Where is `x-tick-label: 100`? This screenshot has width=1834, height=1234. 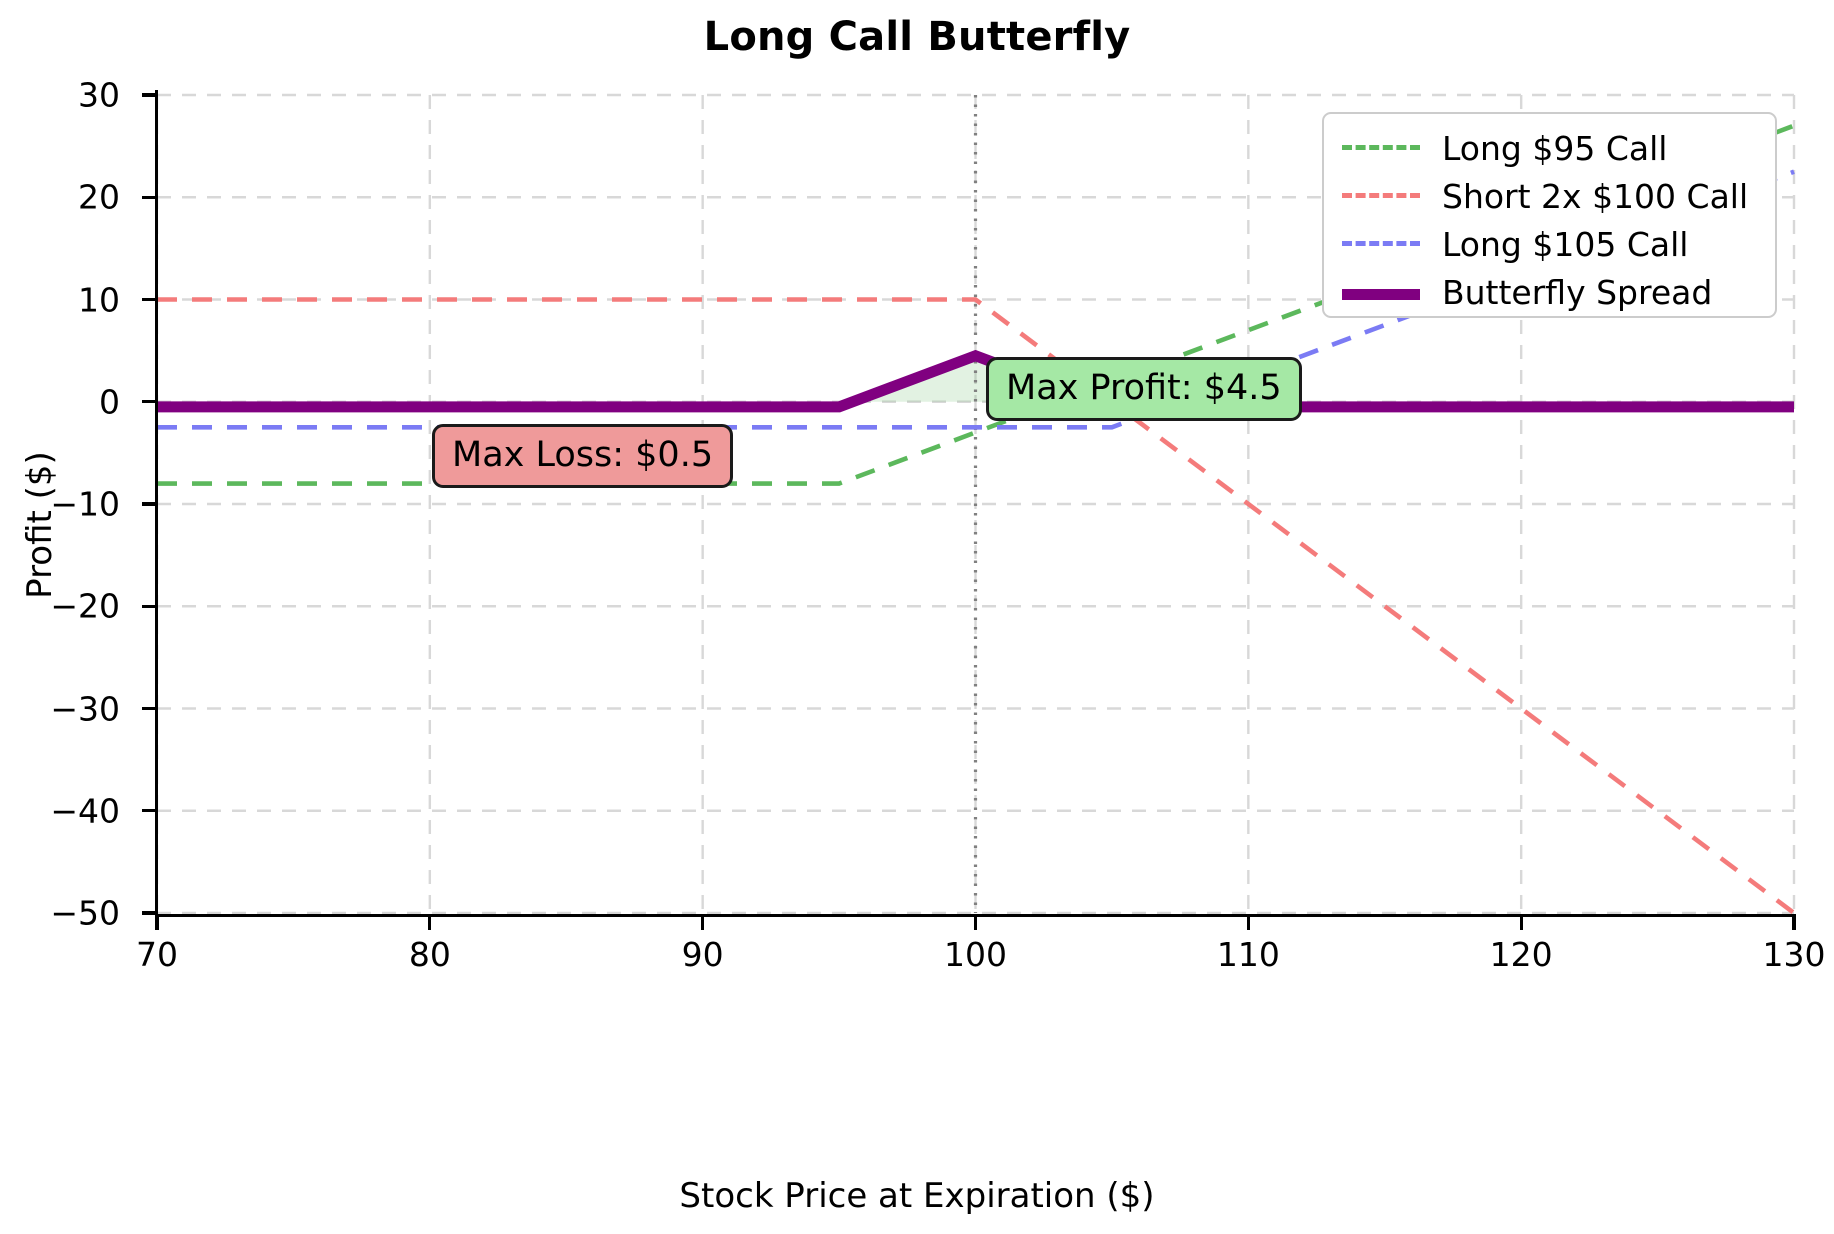 x-tick-label: 100 is located at coordinates (975, 954).